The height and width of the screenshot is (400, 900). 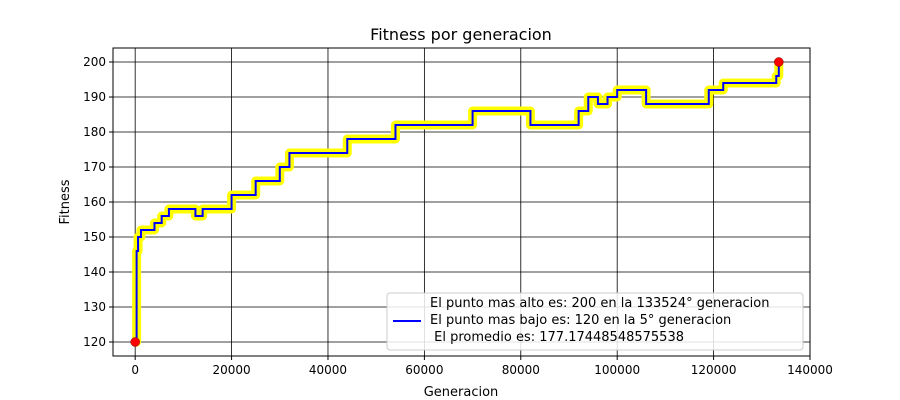 I want to click on y-tick-label: 160, so click(x=94, y=202).